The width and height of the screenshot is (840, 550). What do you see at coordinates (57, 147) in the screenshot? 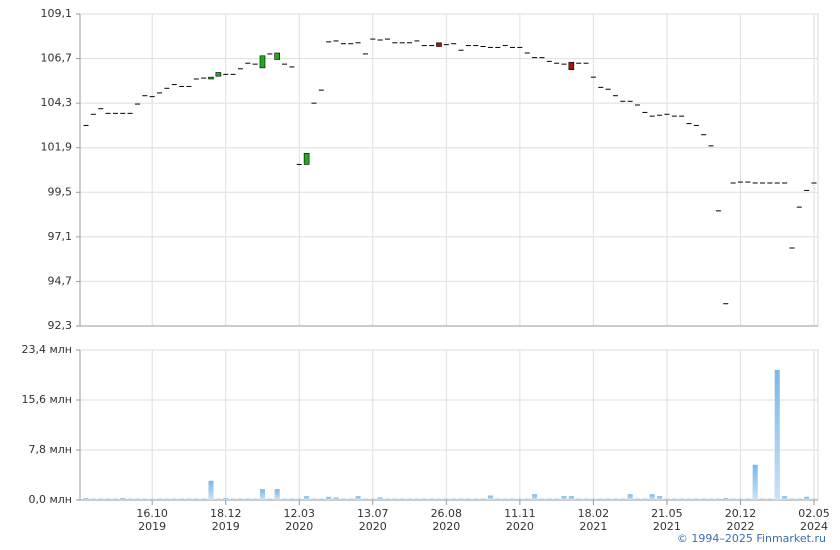
I see `y-tick-label: 101,9` at bounding box center [57, 147].